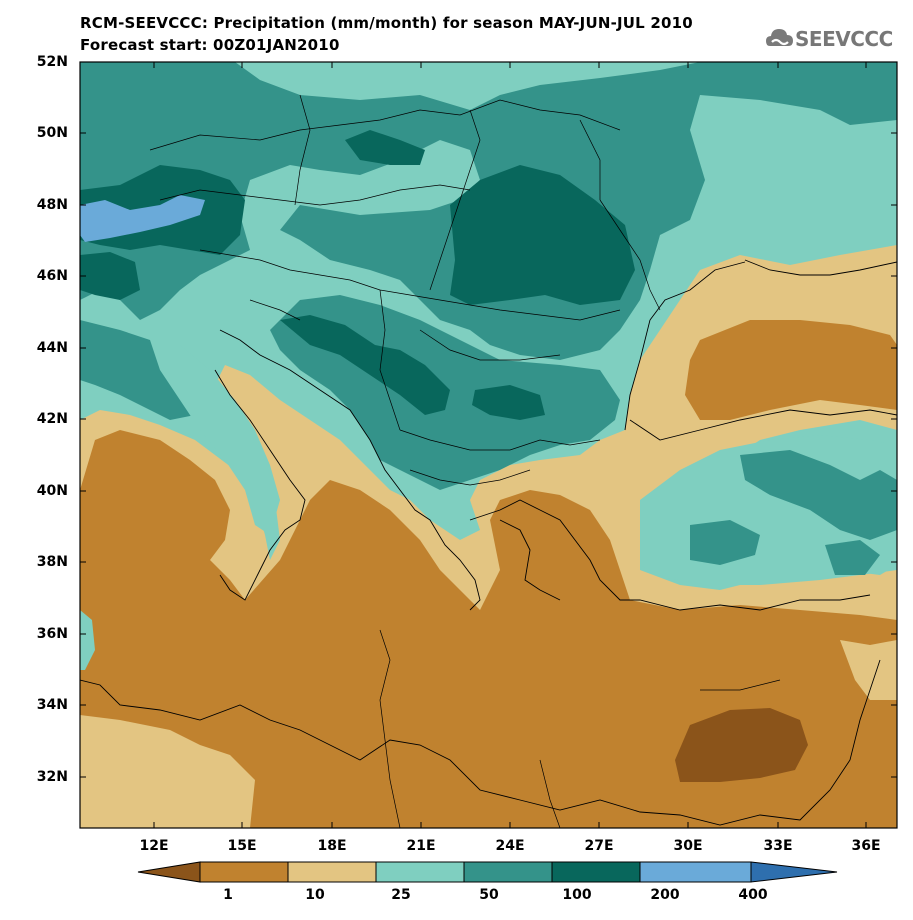 This screenshot has width=913, height=920. What do you see at coordinates (401, 895) in the screenshot?
I see `colorbar-label: 25` at bounding box center [401, 895].